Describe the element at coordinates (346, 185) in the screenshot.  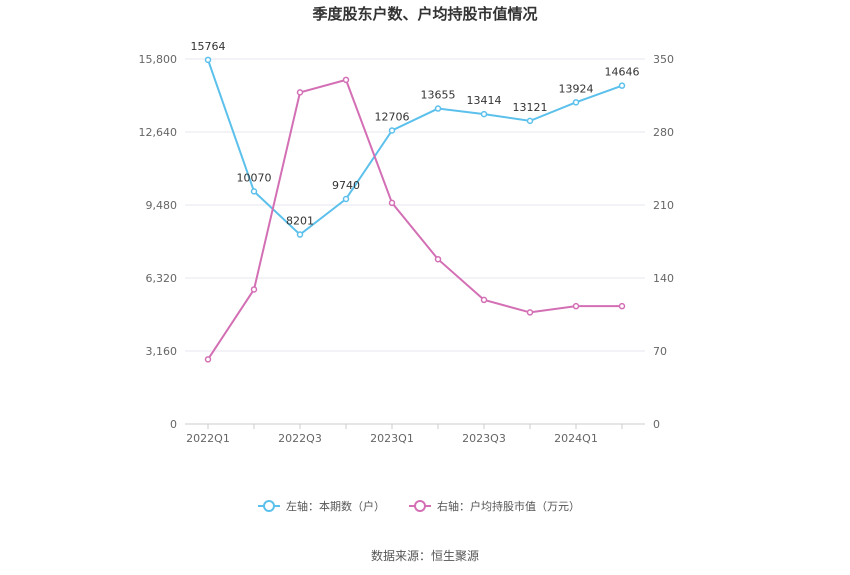
I see `data-label: 9740` at that location.